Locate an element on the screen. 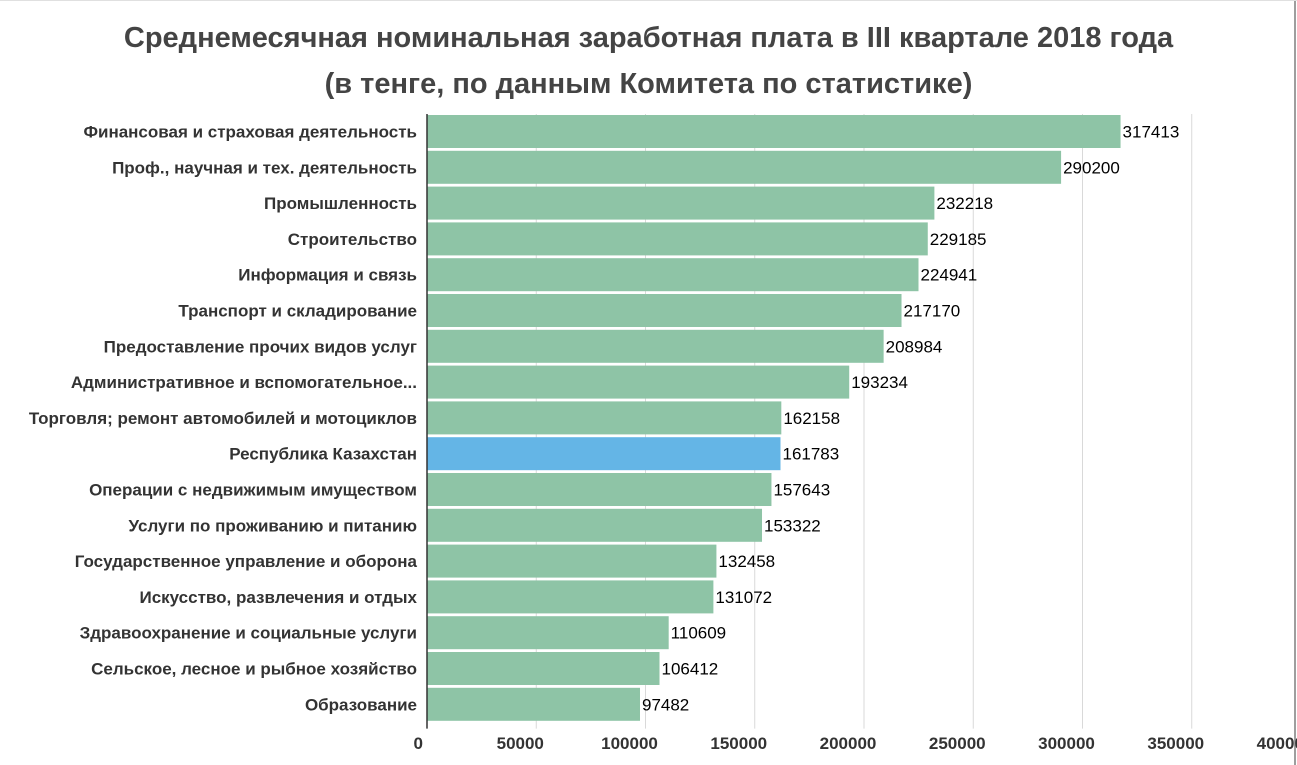 This screenshot has height=765, width=1297. x-tick-label: 200000 is located at coordinates (848, 743).